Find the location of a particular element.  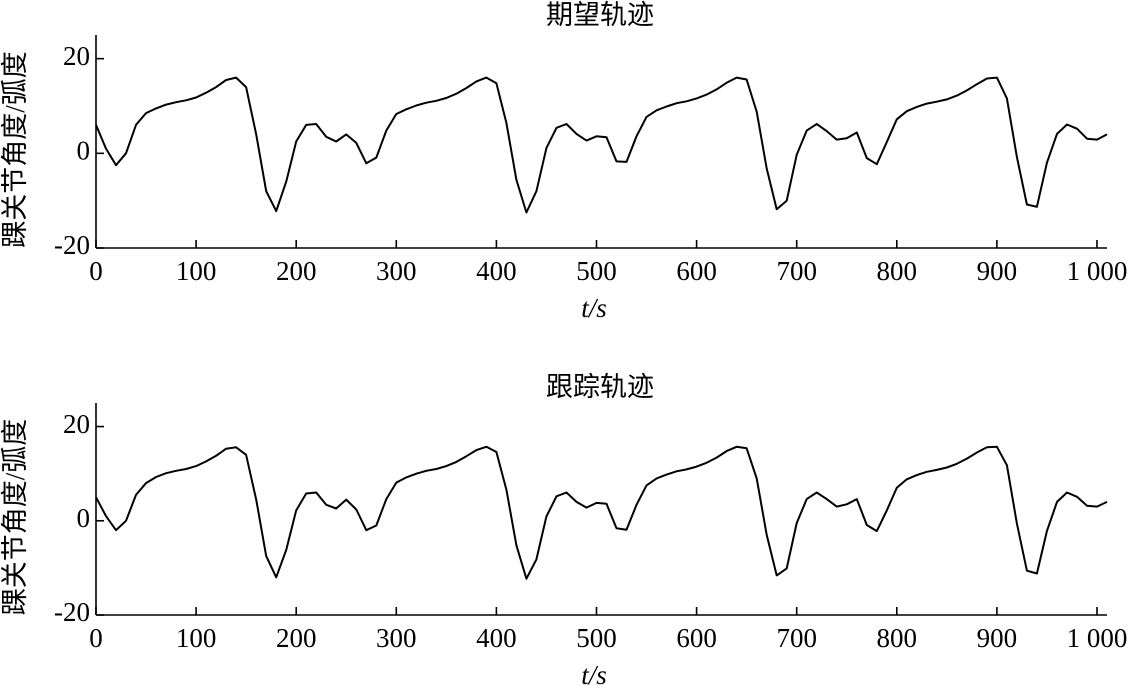

chart-title: 期望轨迹 is located at coordinates (600, 15).